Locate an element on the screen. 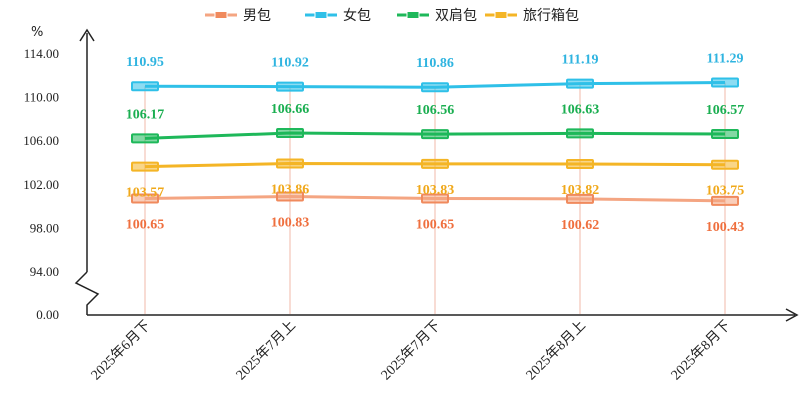 This screenshot has width=812, height=419. data-label-s1-p3: 100.65 is located at coordinates (435, 225).